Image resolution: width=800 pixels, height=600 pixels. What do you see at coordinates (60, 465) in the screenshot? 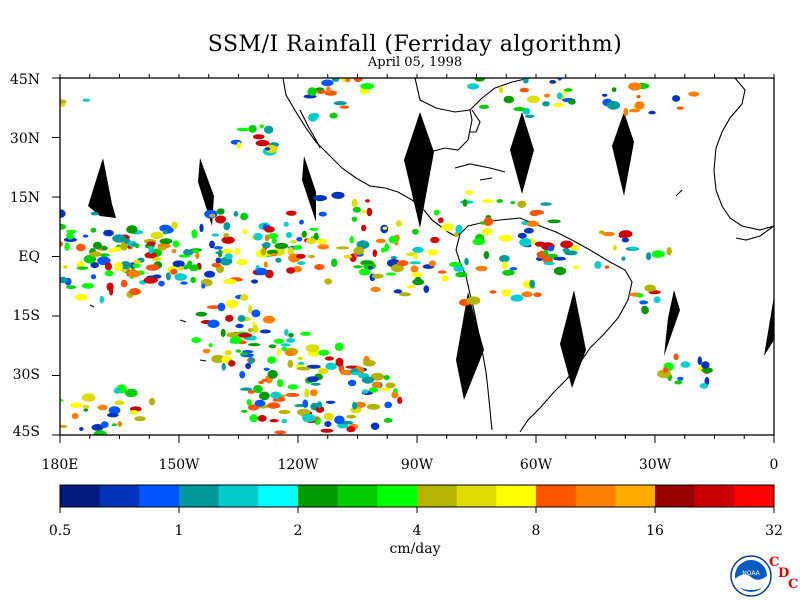
I see `lon-label-180e: 180E` at bounding box center [60, 465].